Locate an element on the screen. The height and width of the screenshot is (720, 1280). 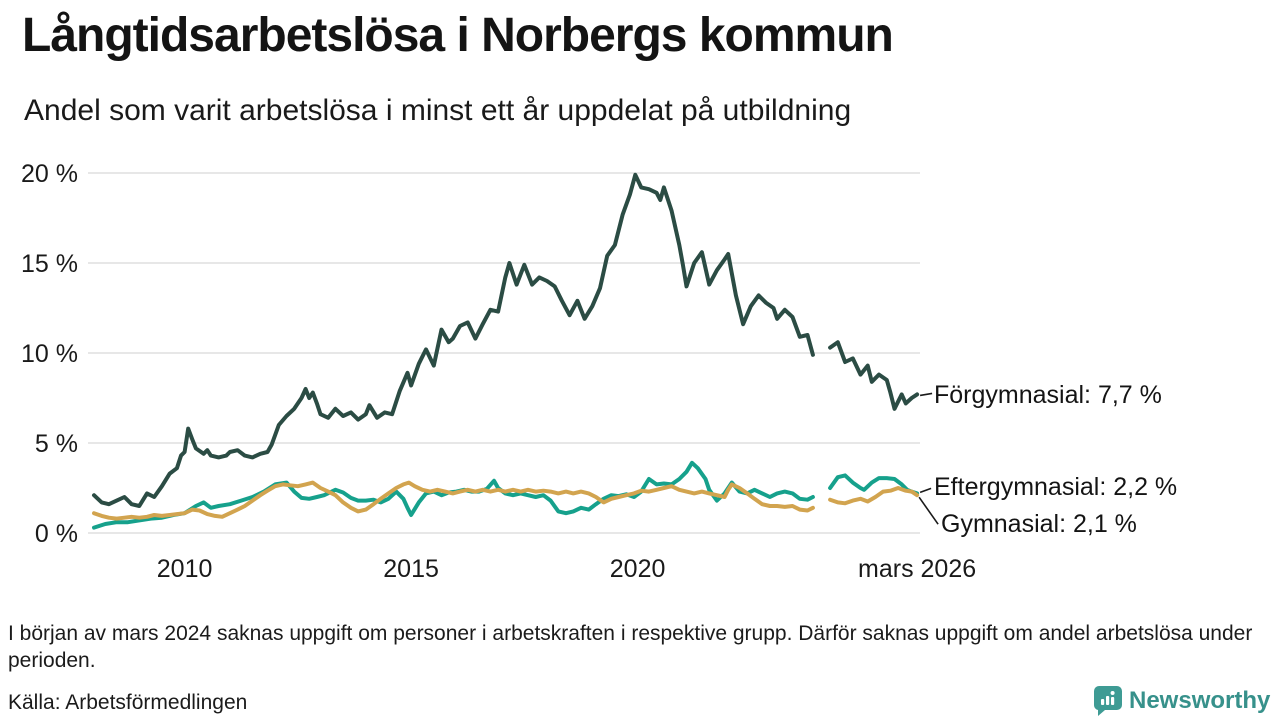
series-line-förgymnasial is located at coordinates (874, 375).